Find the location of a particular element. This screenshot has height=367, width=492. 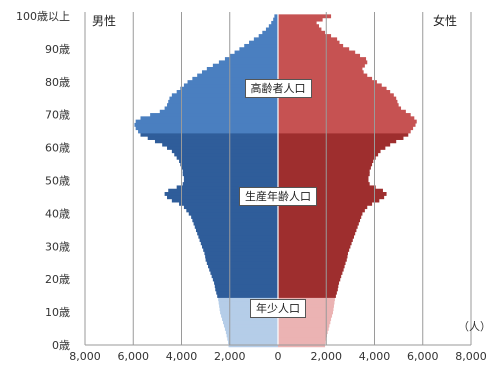

y-tick-label-8: 80歳 is located at coordinates (57, 82).